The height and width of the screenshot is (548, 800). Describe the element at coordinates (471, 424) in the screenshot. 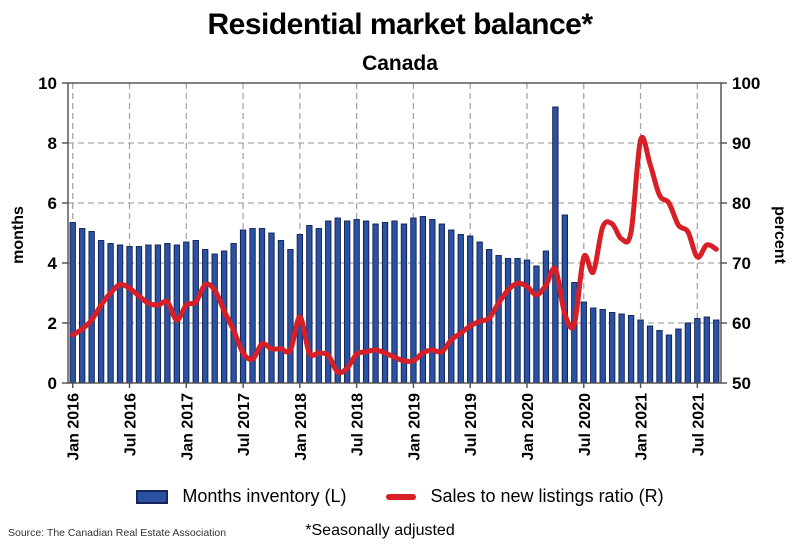

I see `x-tick-label: Jul 2019` at that location.